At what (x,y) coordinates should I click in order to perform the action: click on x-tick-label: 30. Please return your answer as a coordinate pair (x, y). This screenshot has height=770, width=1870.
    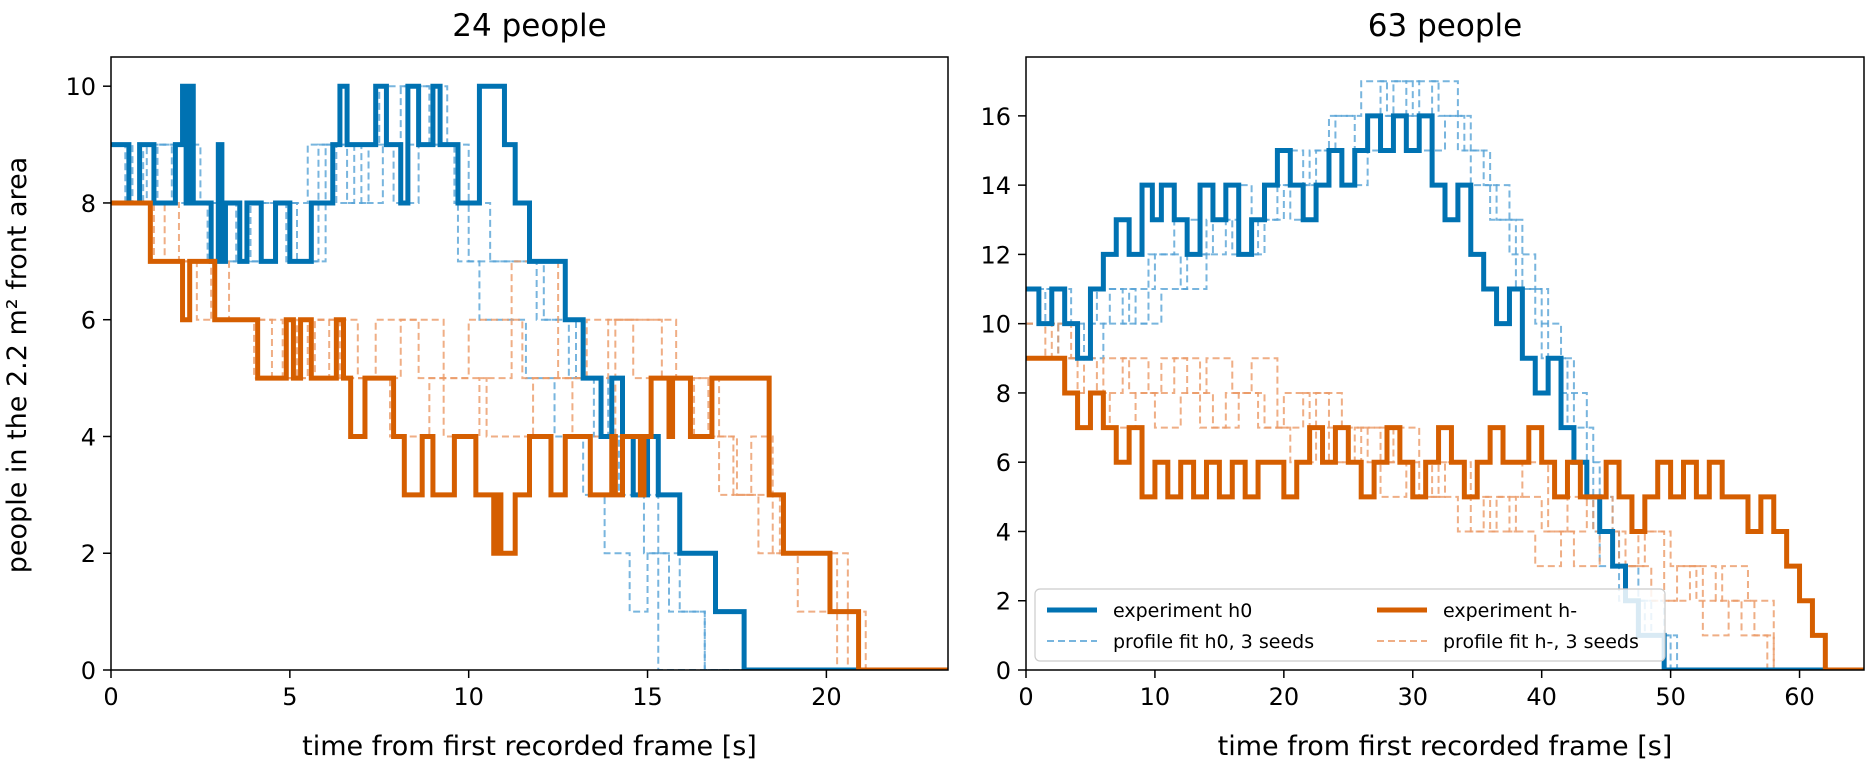
    Looking at the image, I should click on (1412, 697).